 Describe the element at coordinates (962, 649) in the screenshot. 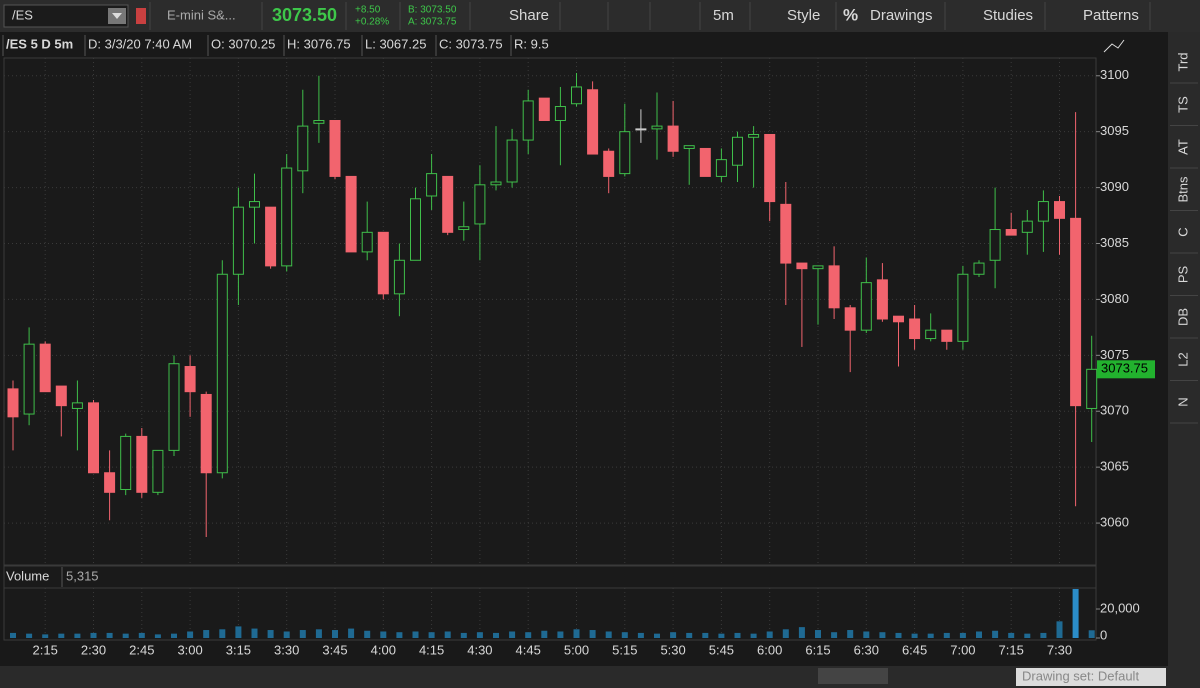

I see `x-tick-label: 7:00` at that location.